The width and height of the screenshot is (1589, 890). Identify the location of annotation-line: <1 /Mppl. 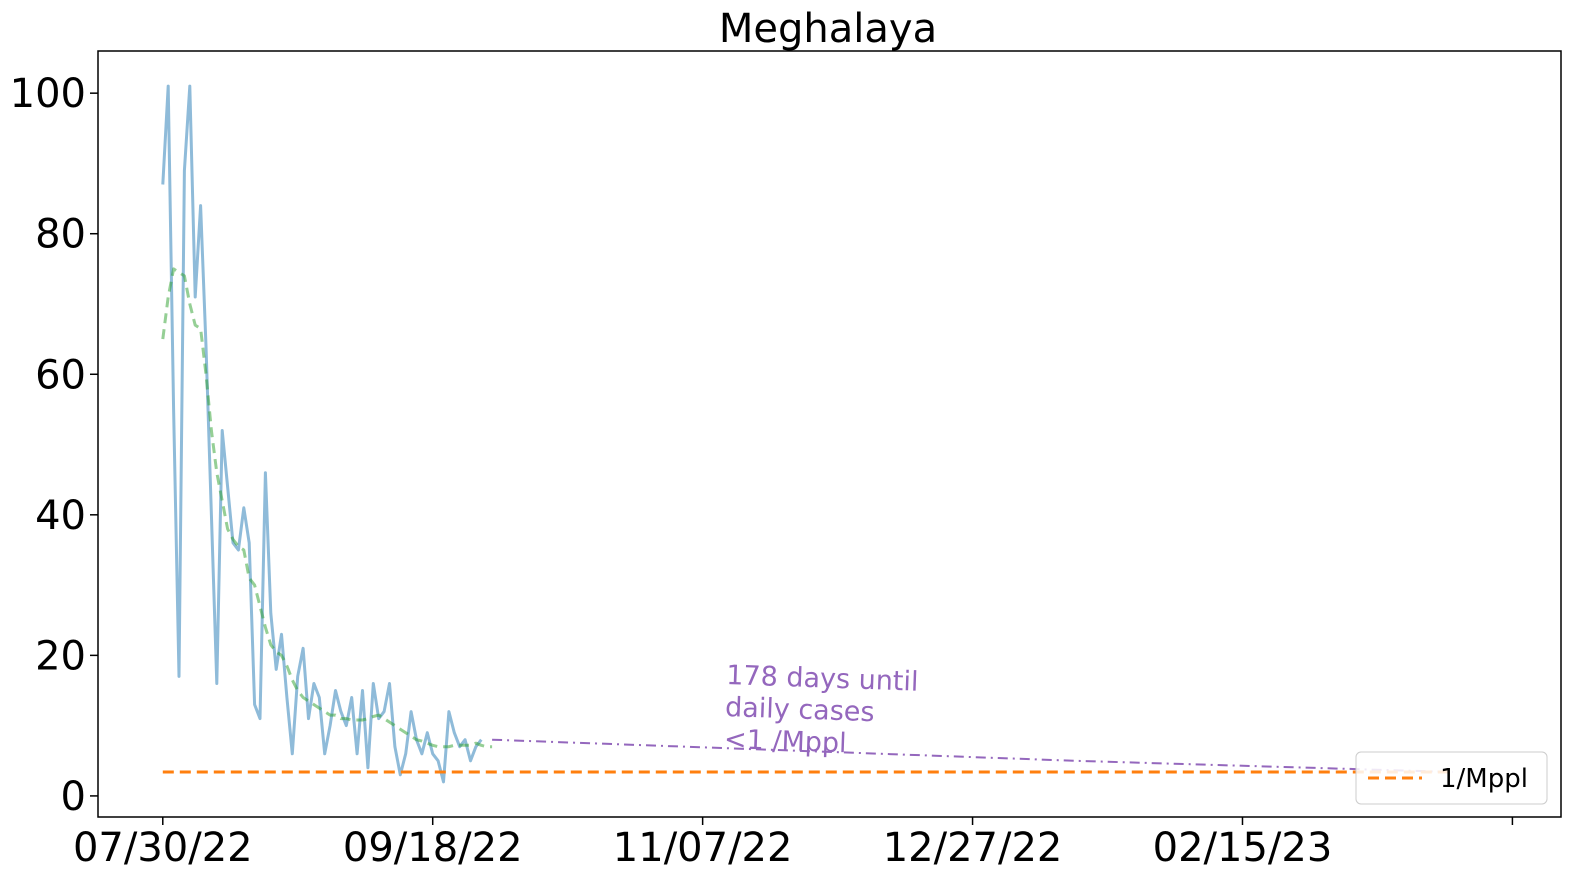
(786, 741).